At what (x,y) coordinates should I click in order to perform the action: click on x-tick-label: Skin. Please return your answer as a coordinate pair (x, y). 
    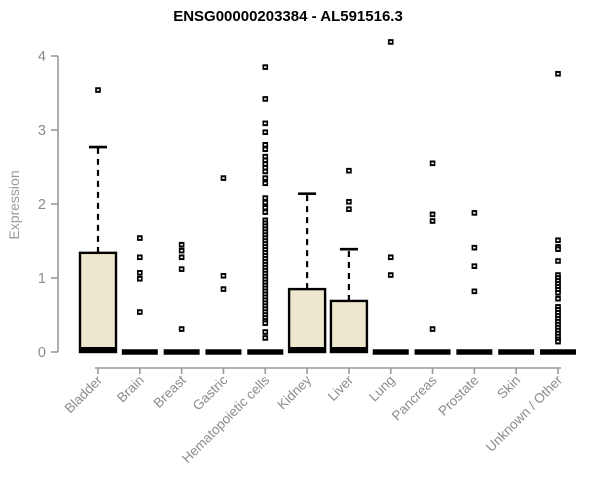
    Looking at the image, I should click on (508, 387).